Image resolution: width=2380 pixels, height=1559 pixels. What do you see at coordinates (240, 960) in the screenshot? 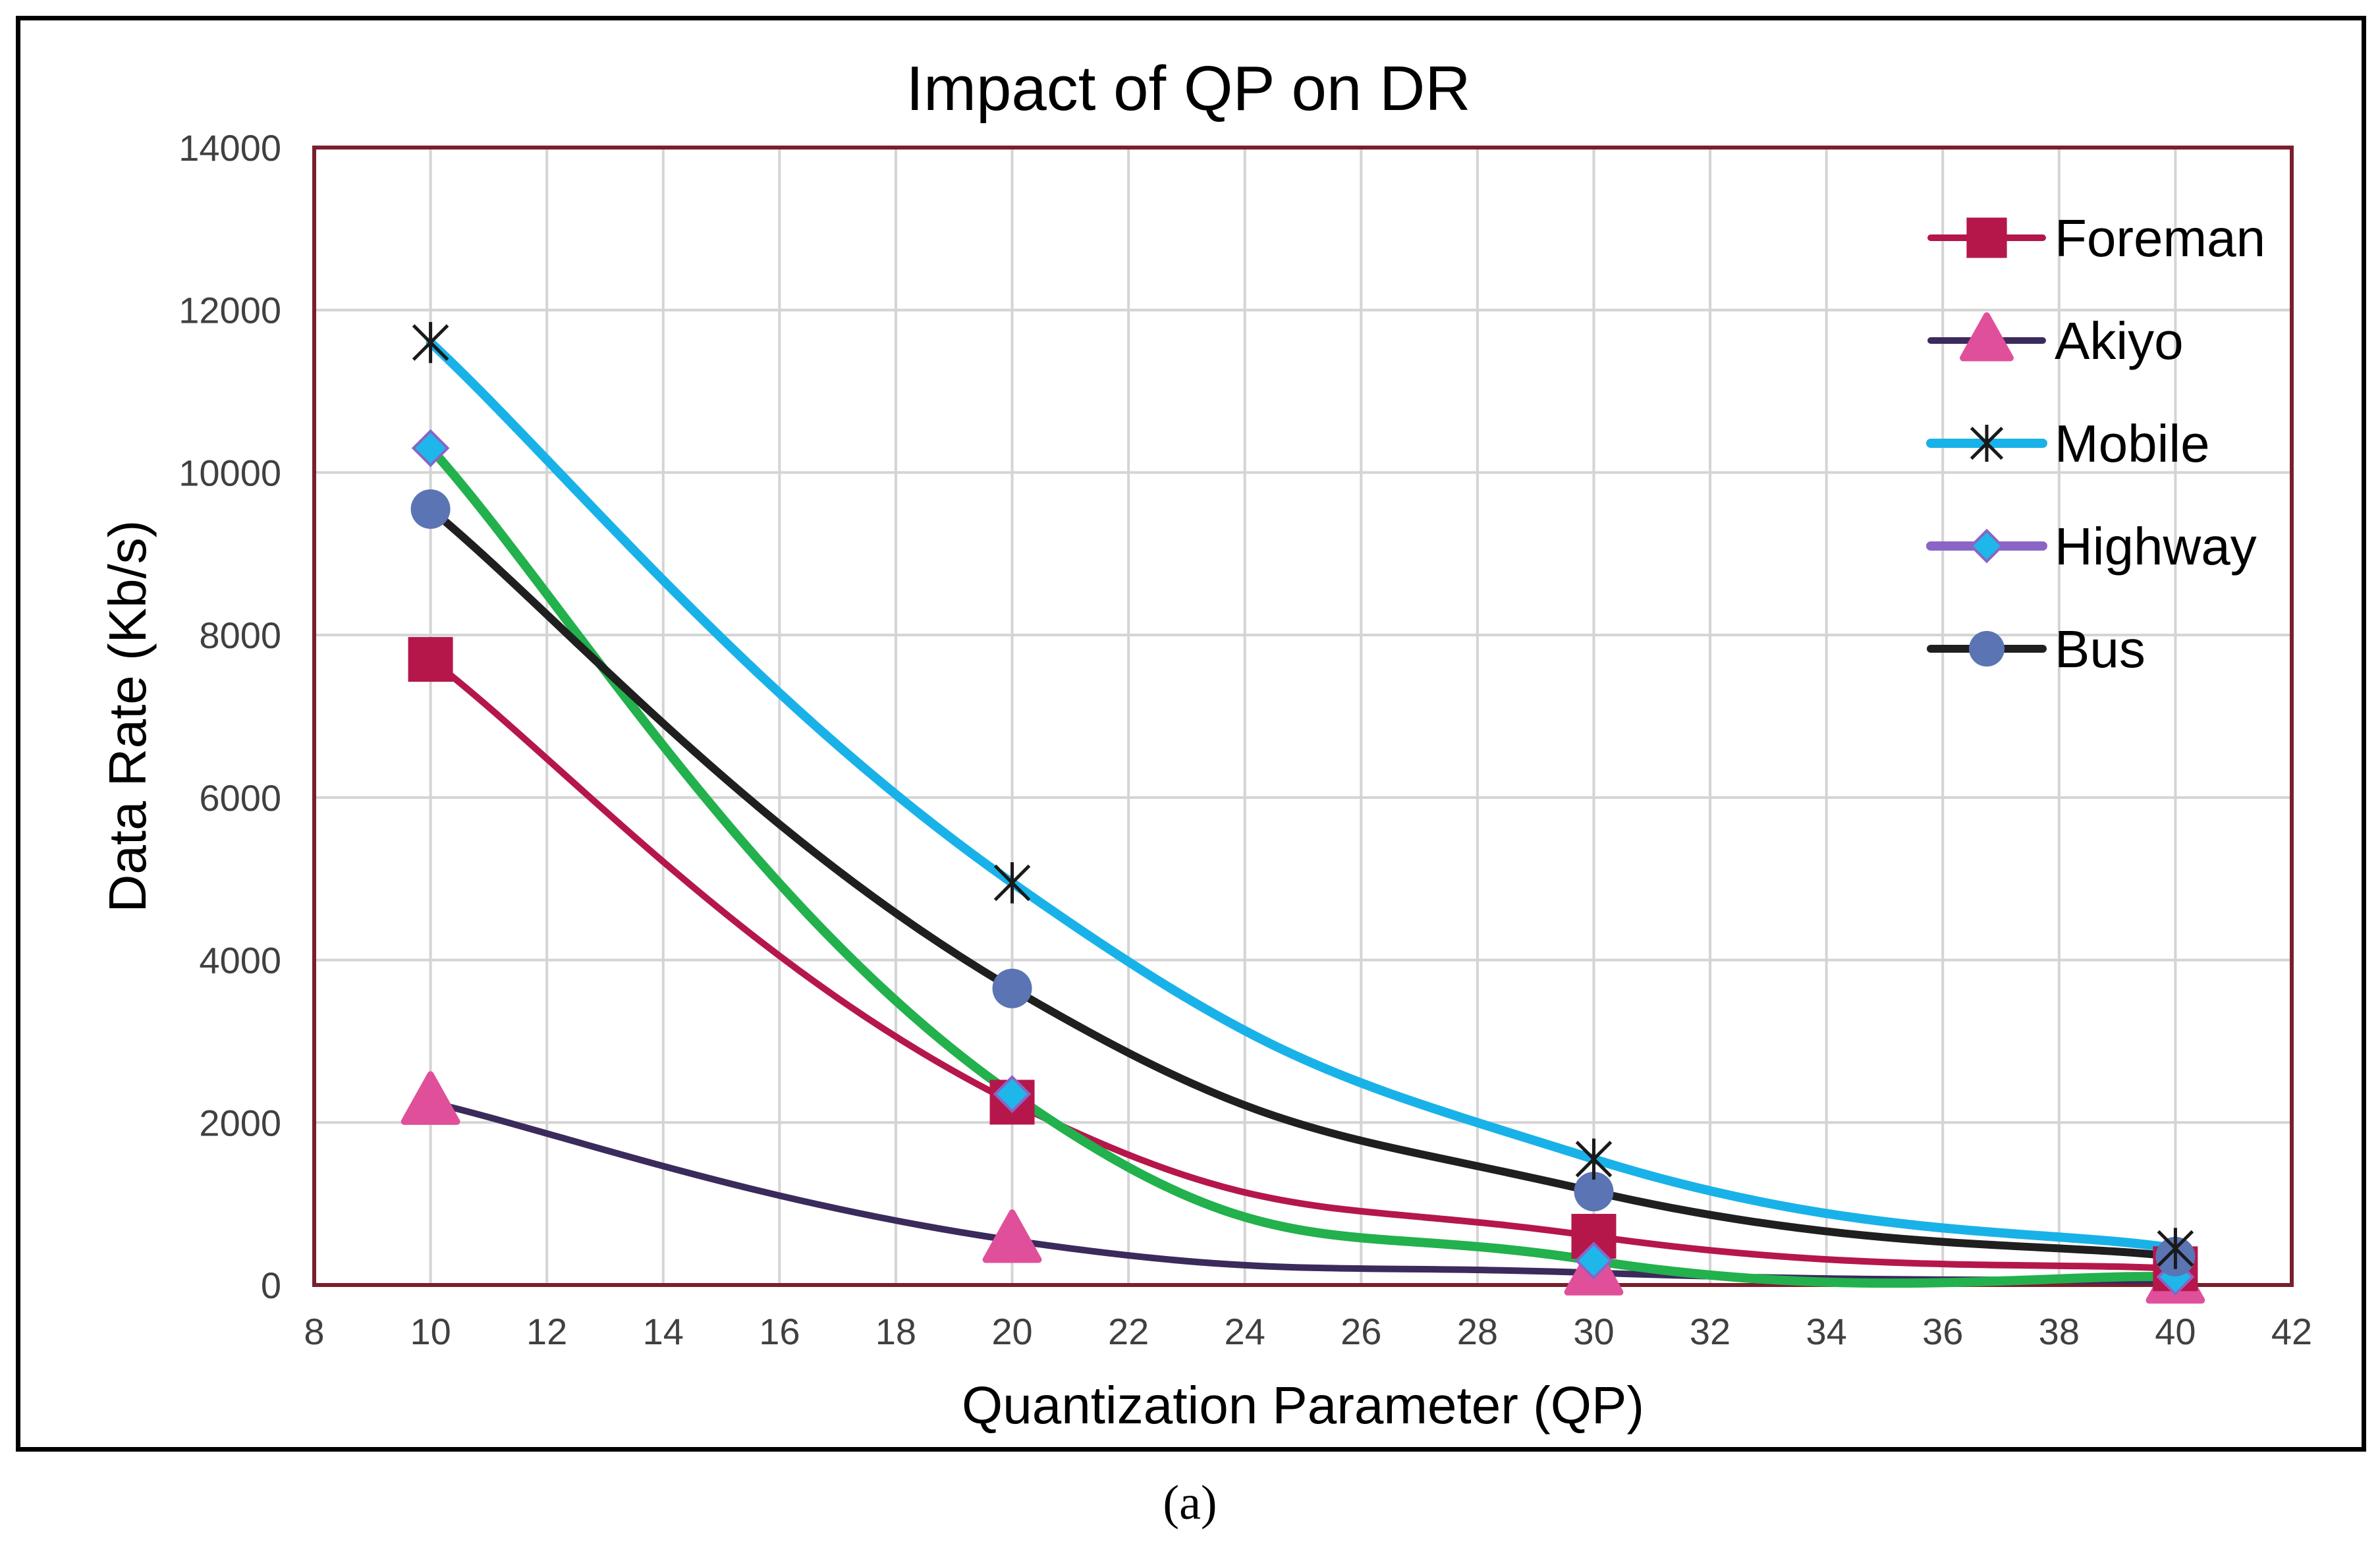
I see `y-tick-label: 4000` at bounding box center [240, 960].